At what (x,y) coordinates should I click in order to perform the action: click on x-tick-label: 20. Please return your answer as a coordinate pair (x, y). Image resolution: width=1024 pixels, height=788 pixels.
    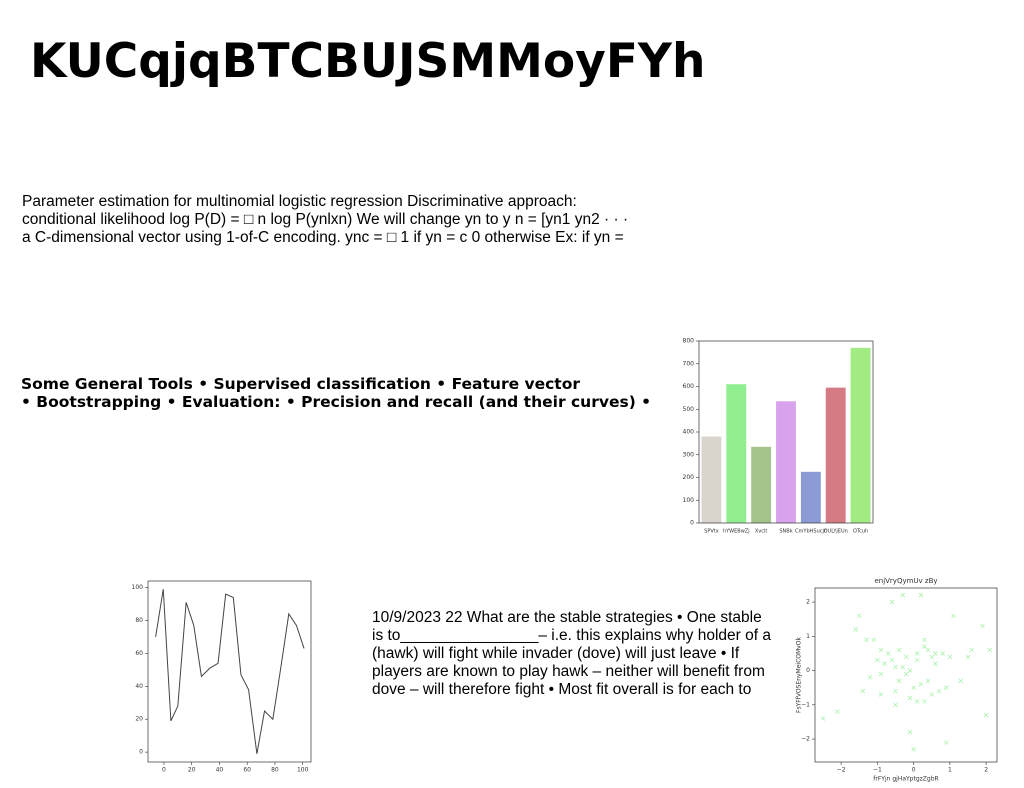
    Looking at the image, I should click on (192, 770).